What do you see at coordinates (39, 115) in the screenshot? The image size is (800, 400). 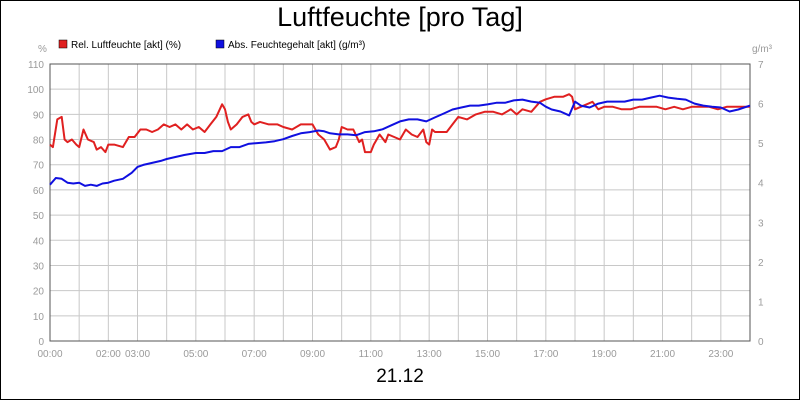 I see `y-left-tick-label: 90` at bounding box center [39, 115].